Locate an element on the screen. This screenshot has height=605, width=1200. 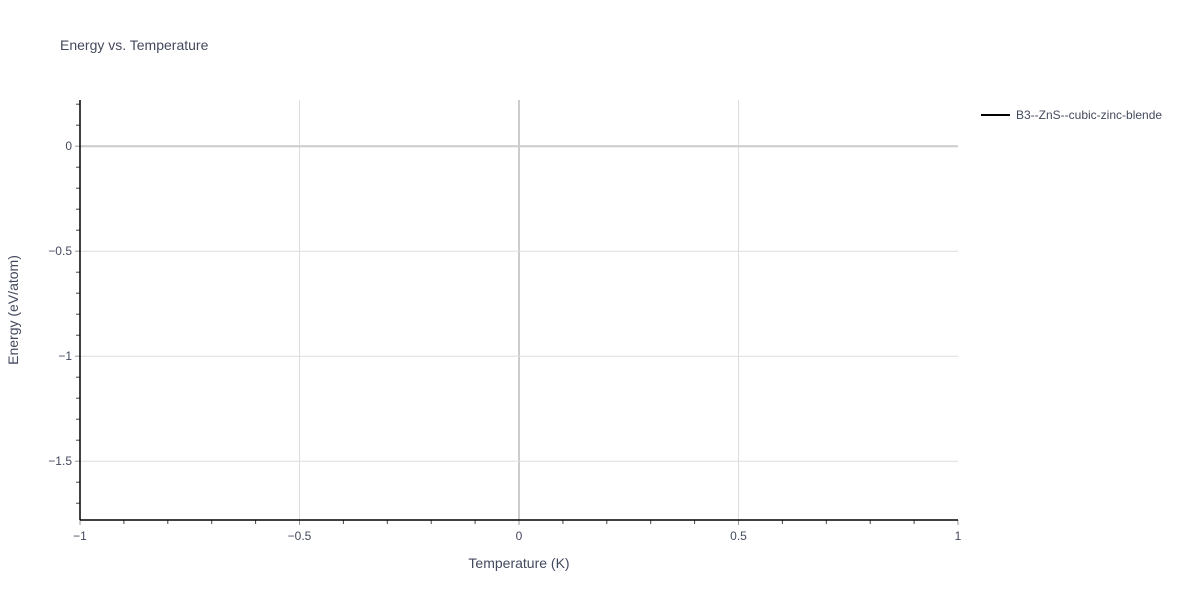
y-tick-label: −0.5 is located at coordinates (60, 251).